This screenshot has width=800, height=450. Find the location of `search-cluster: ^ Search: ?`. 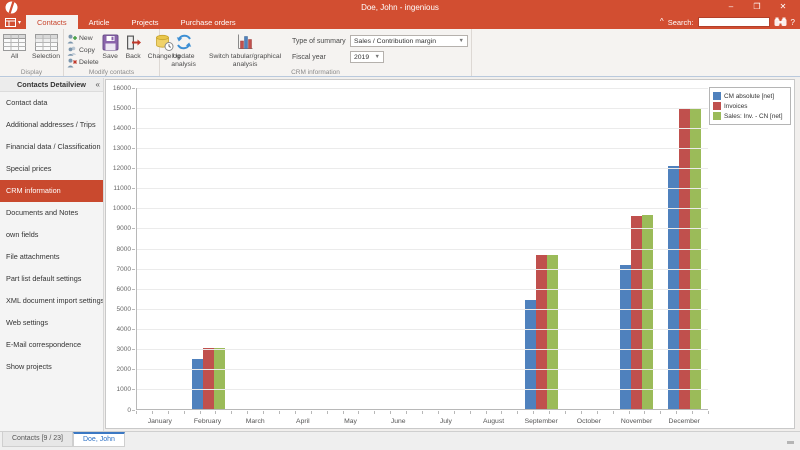

search-cluster: ^ Search: ? is located at coordinates (727, 22).